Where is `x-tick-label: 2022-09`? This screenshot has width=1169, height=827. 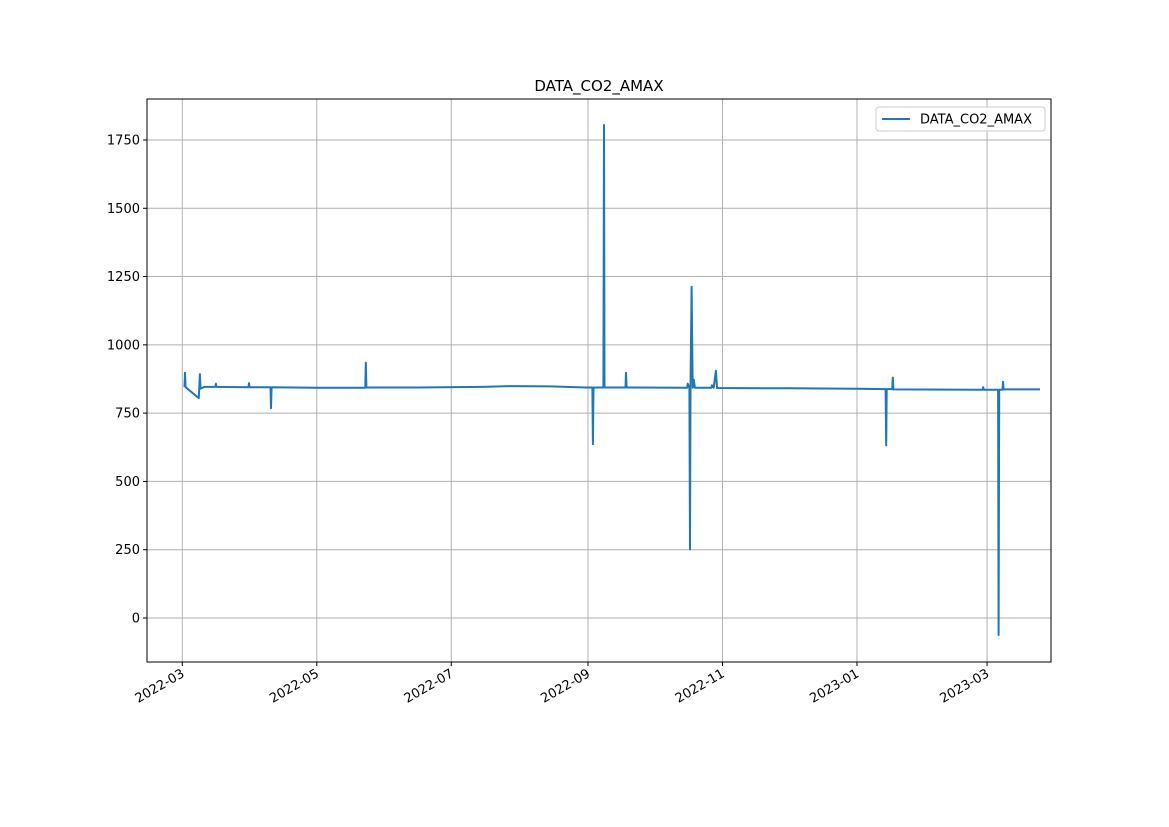
x-tick-label: 2022-09 is located at coordinates (565, 686).